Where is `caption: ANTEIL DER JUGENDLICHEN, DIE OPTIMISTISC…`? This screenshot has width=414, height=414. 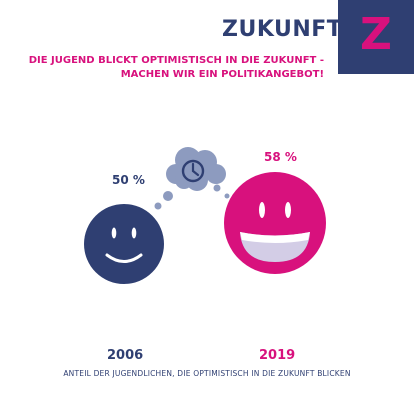 caption: ANTEIL DER JUGENDLICHEN, DIE OPTIMISTISC… is located at coordinates (207, 373).